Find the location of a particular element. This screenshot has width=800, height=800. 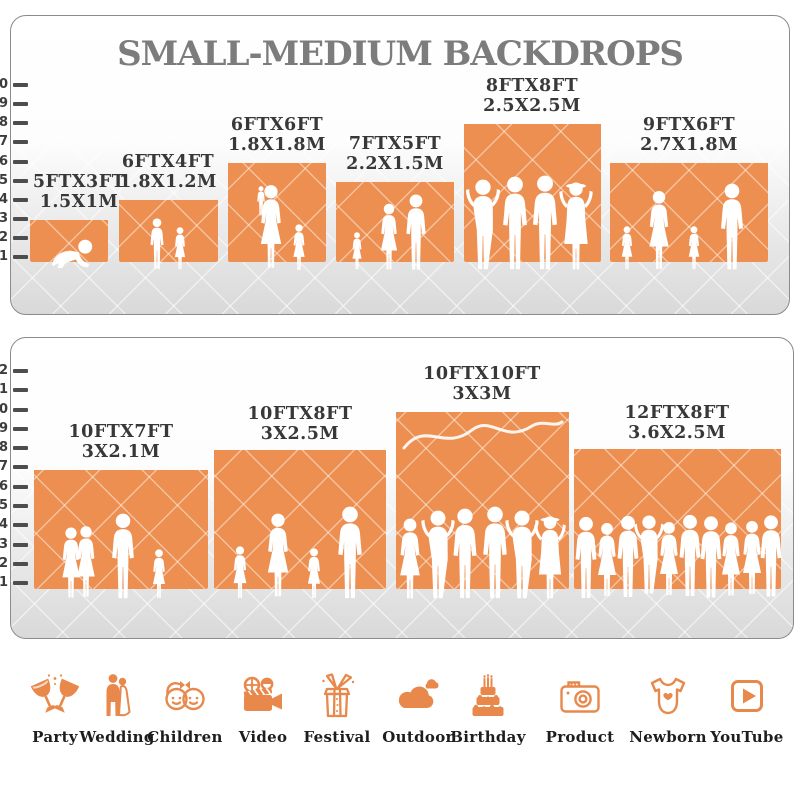

category-wedding: Wedding is located at coordinates (117, 707).